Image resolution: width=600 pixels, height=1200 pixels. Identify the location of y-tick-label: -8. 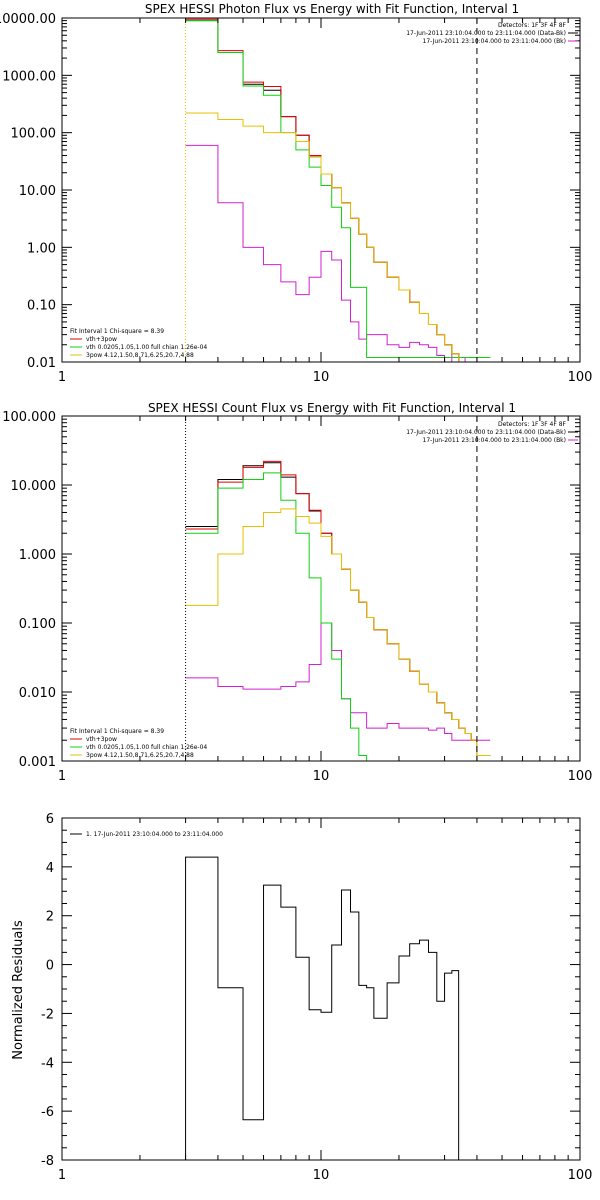
(47, 1161).